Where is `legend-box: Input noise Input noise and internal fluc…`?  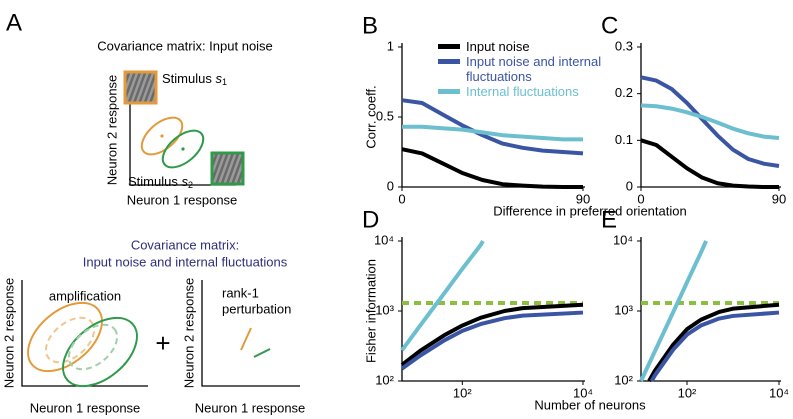
legend-box: Input noise Input noise and internal fluc… is located at coordinates (520, 69).